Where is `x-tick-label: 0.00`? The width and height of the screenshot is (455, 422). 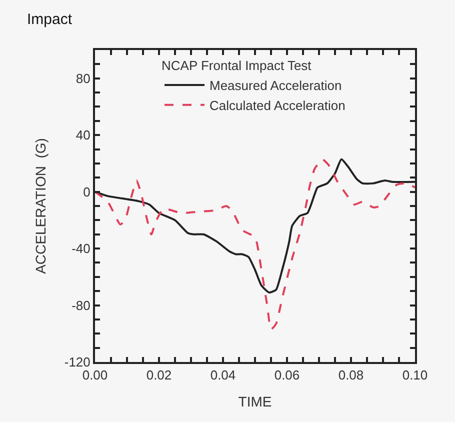 x-tick-label: 0.00 is located at coordinates (95, 375).